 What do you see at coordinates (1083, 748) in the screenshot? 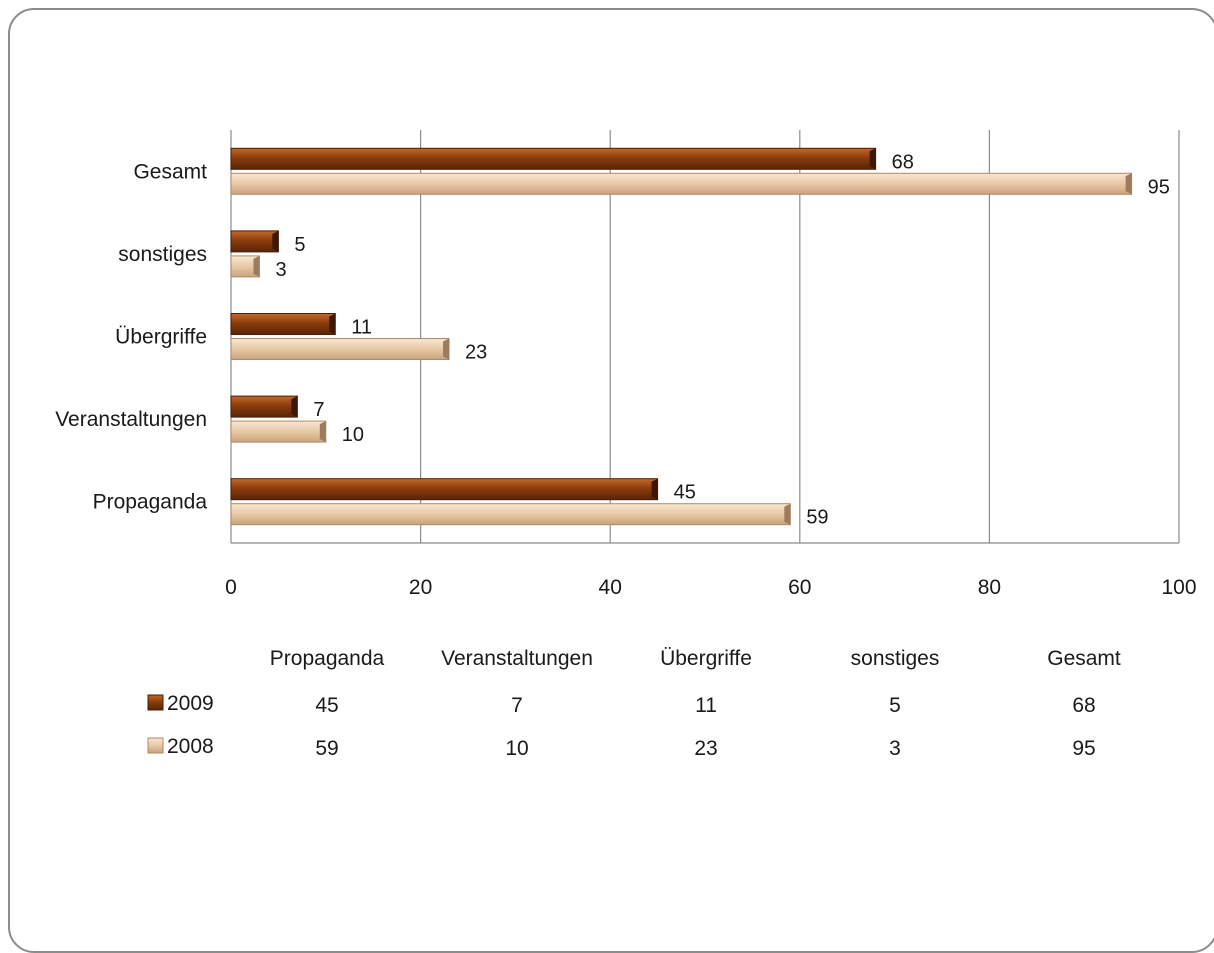
I see `table-cell: 95` at bounding box center [1083, 748].